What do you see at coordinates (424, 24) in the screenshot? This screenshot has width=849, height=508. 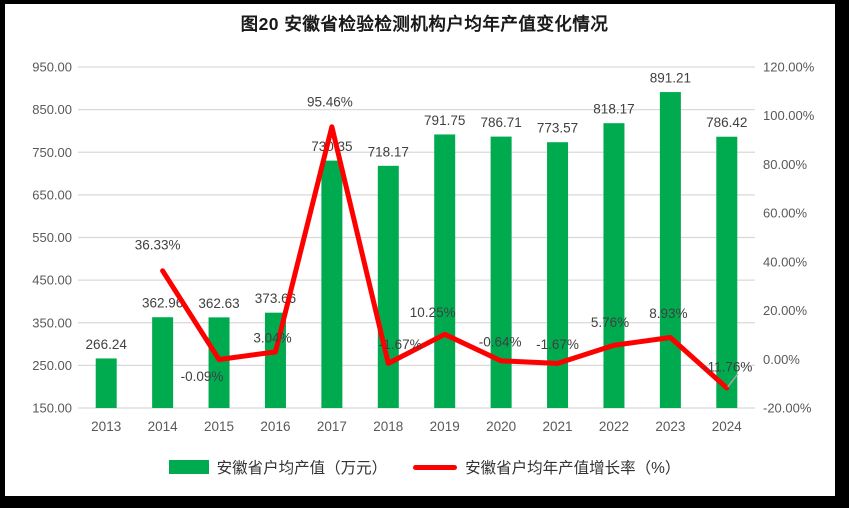 I see `chart-title: 图20 安徽省检验检测机构户均年产值变化情况` at bounding box center [424, 24].